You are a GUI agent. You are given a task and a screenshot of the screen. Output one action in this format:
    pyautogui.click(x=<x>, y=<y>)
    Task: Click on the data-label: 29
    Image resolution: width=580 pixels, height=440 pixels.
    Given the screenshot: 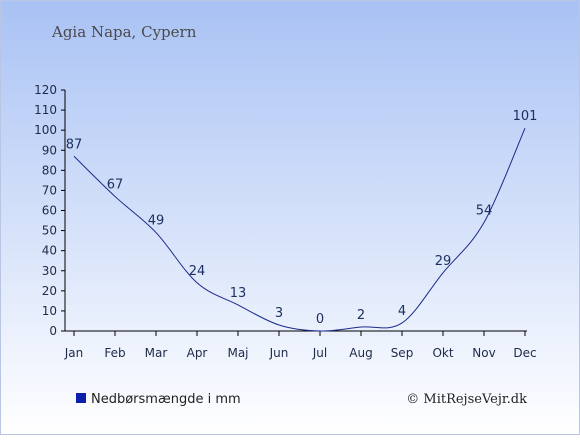 What is the action you would take?
    pyautogui.click(x=443, y=261)
    